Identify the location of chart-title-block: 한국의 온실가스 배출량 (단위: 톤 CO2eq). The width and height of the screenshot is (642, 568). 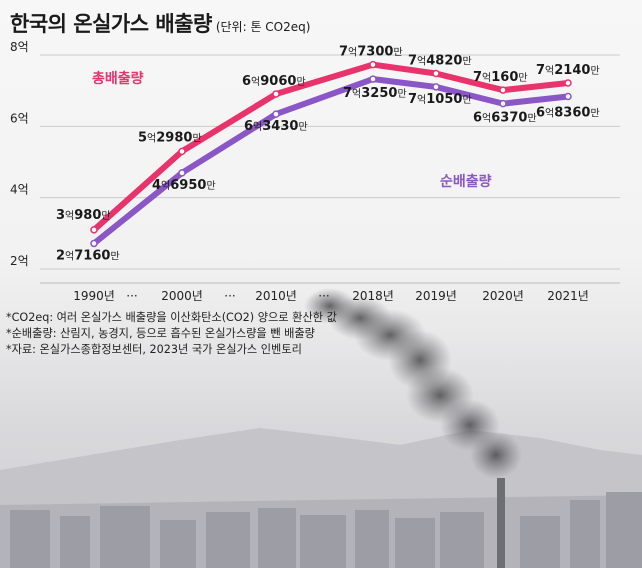
(160, 23).